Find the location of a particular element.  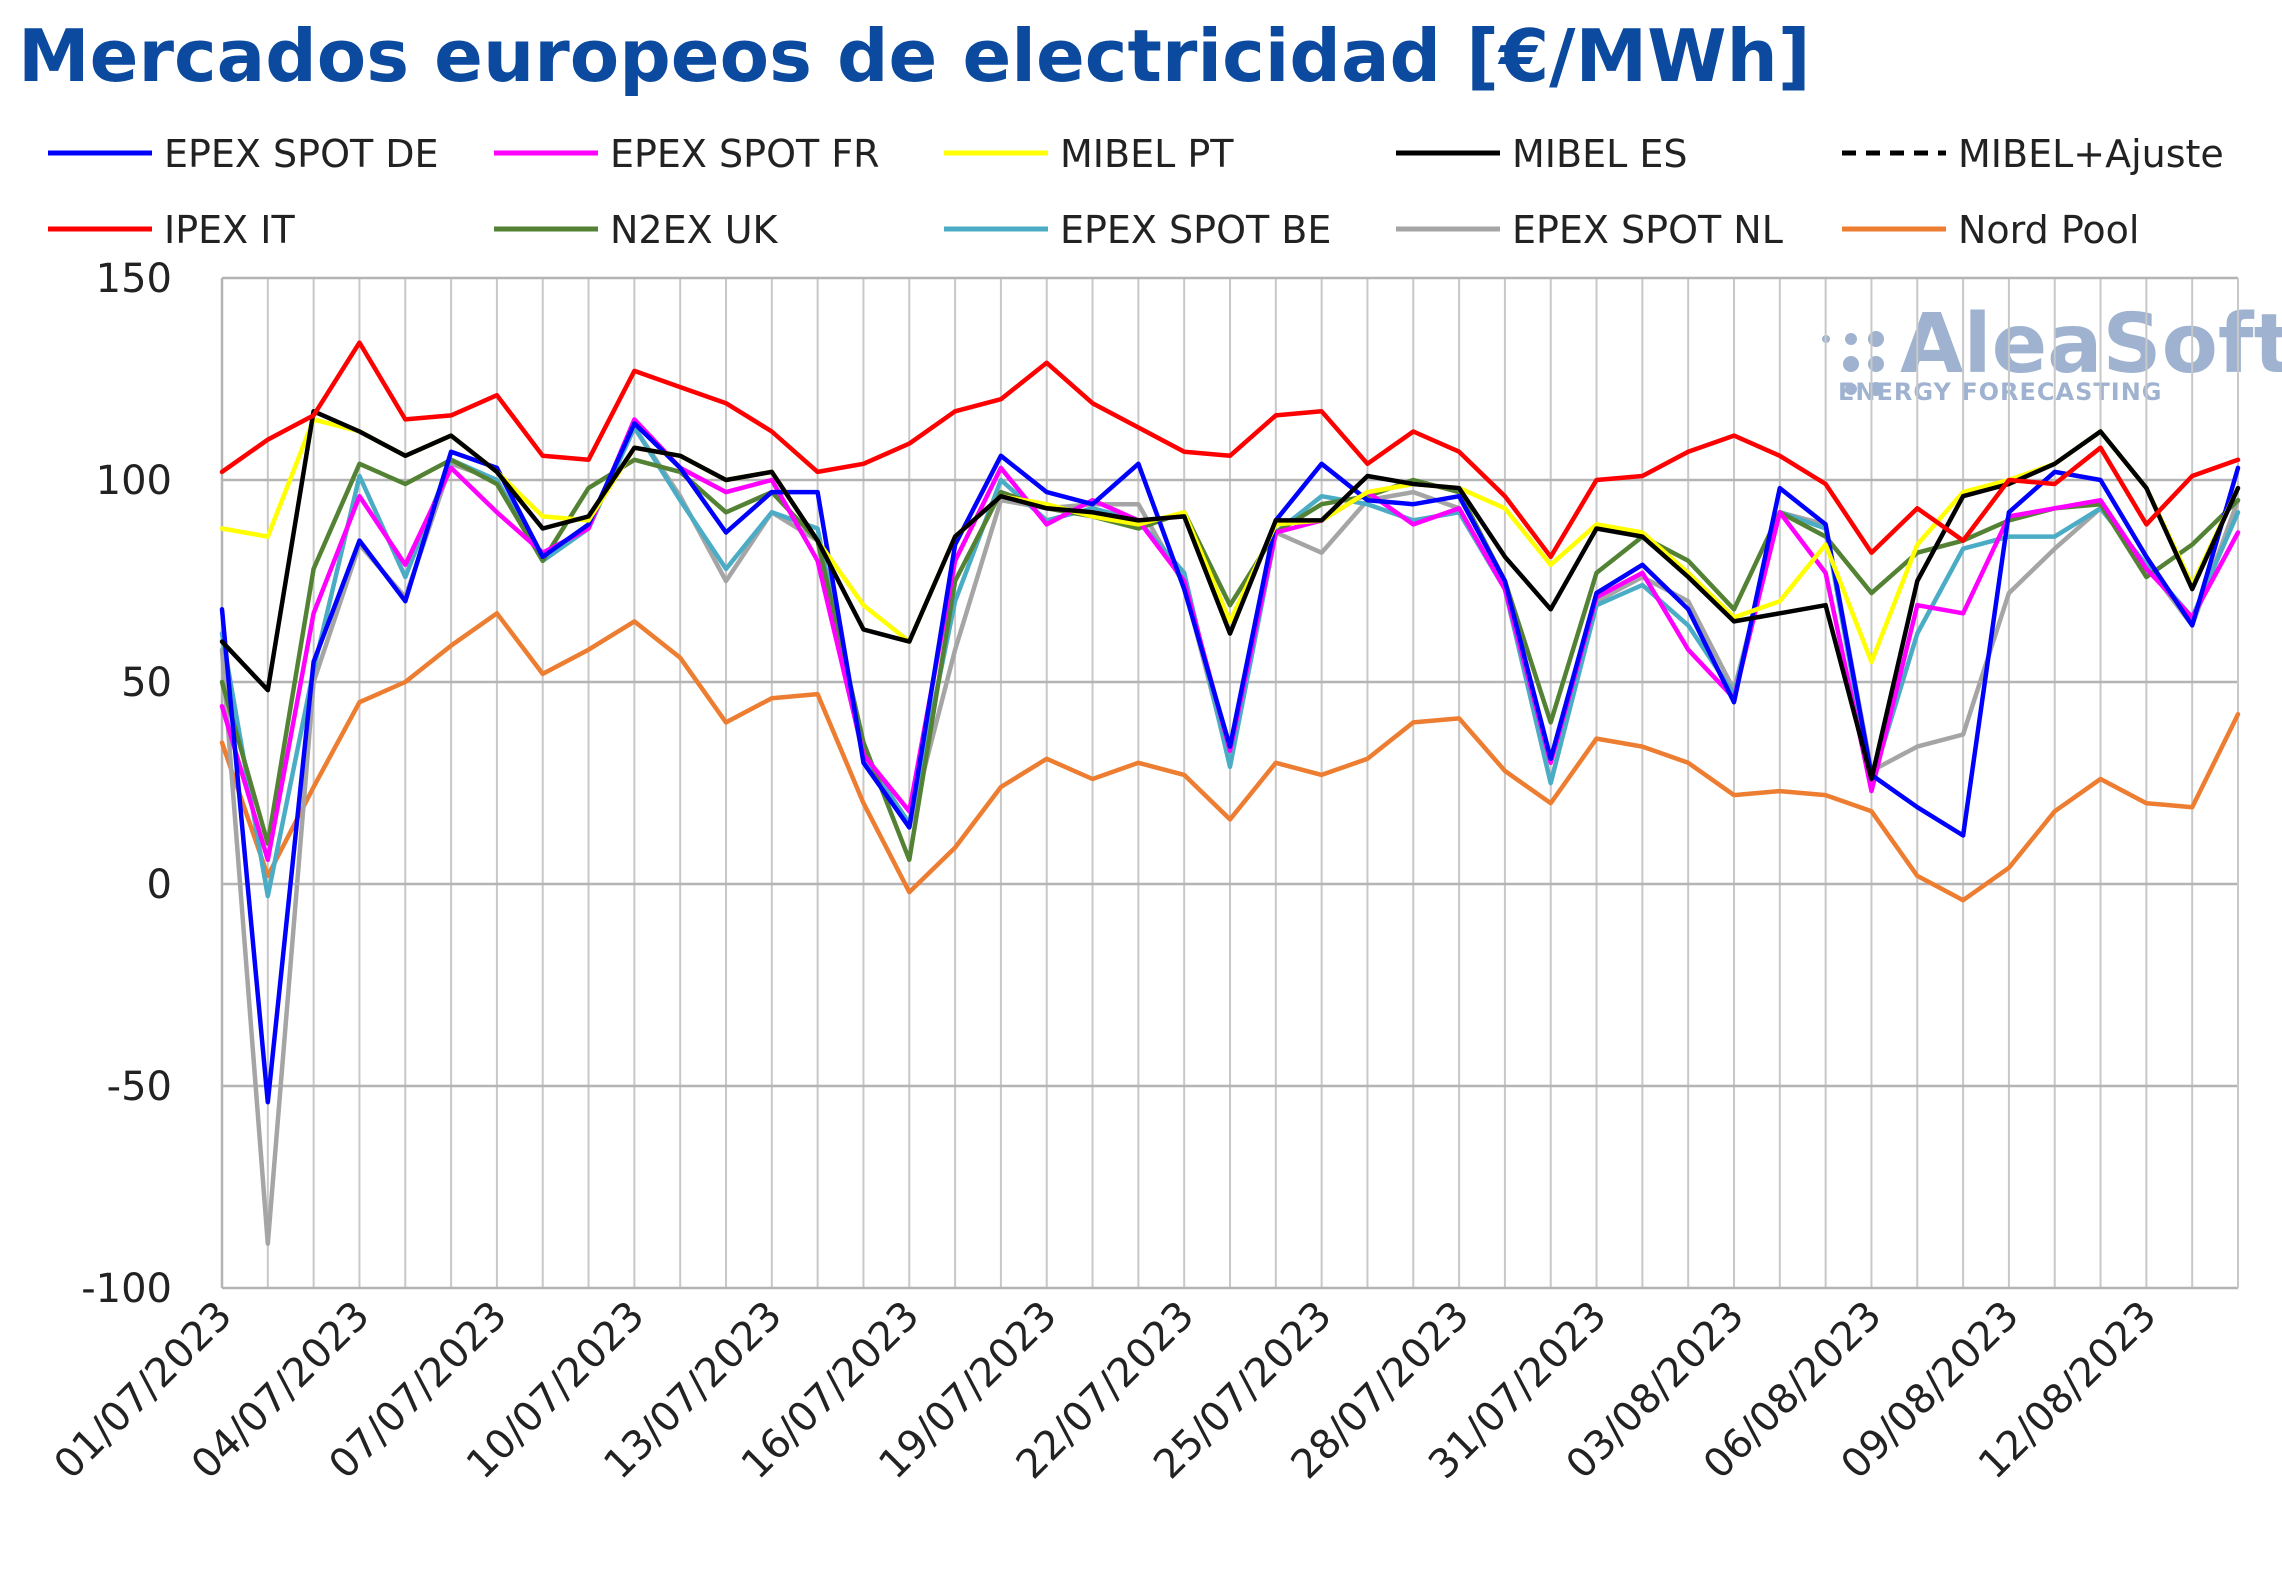

legend-label: EPEX SPOT DE is located at coordinates (301, 154).